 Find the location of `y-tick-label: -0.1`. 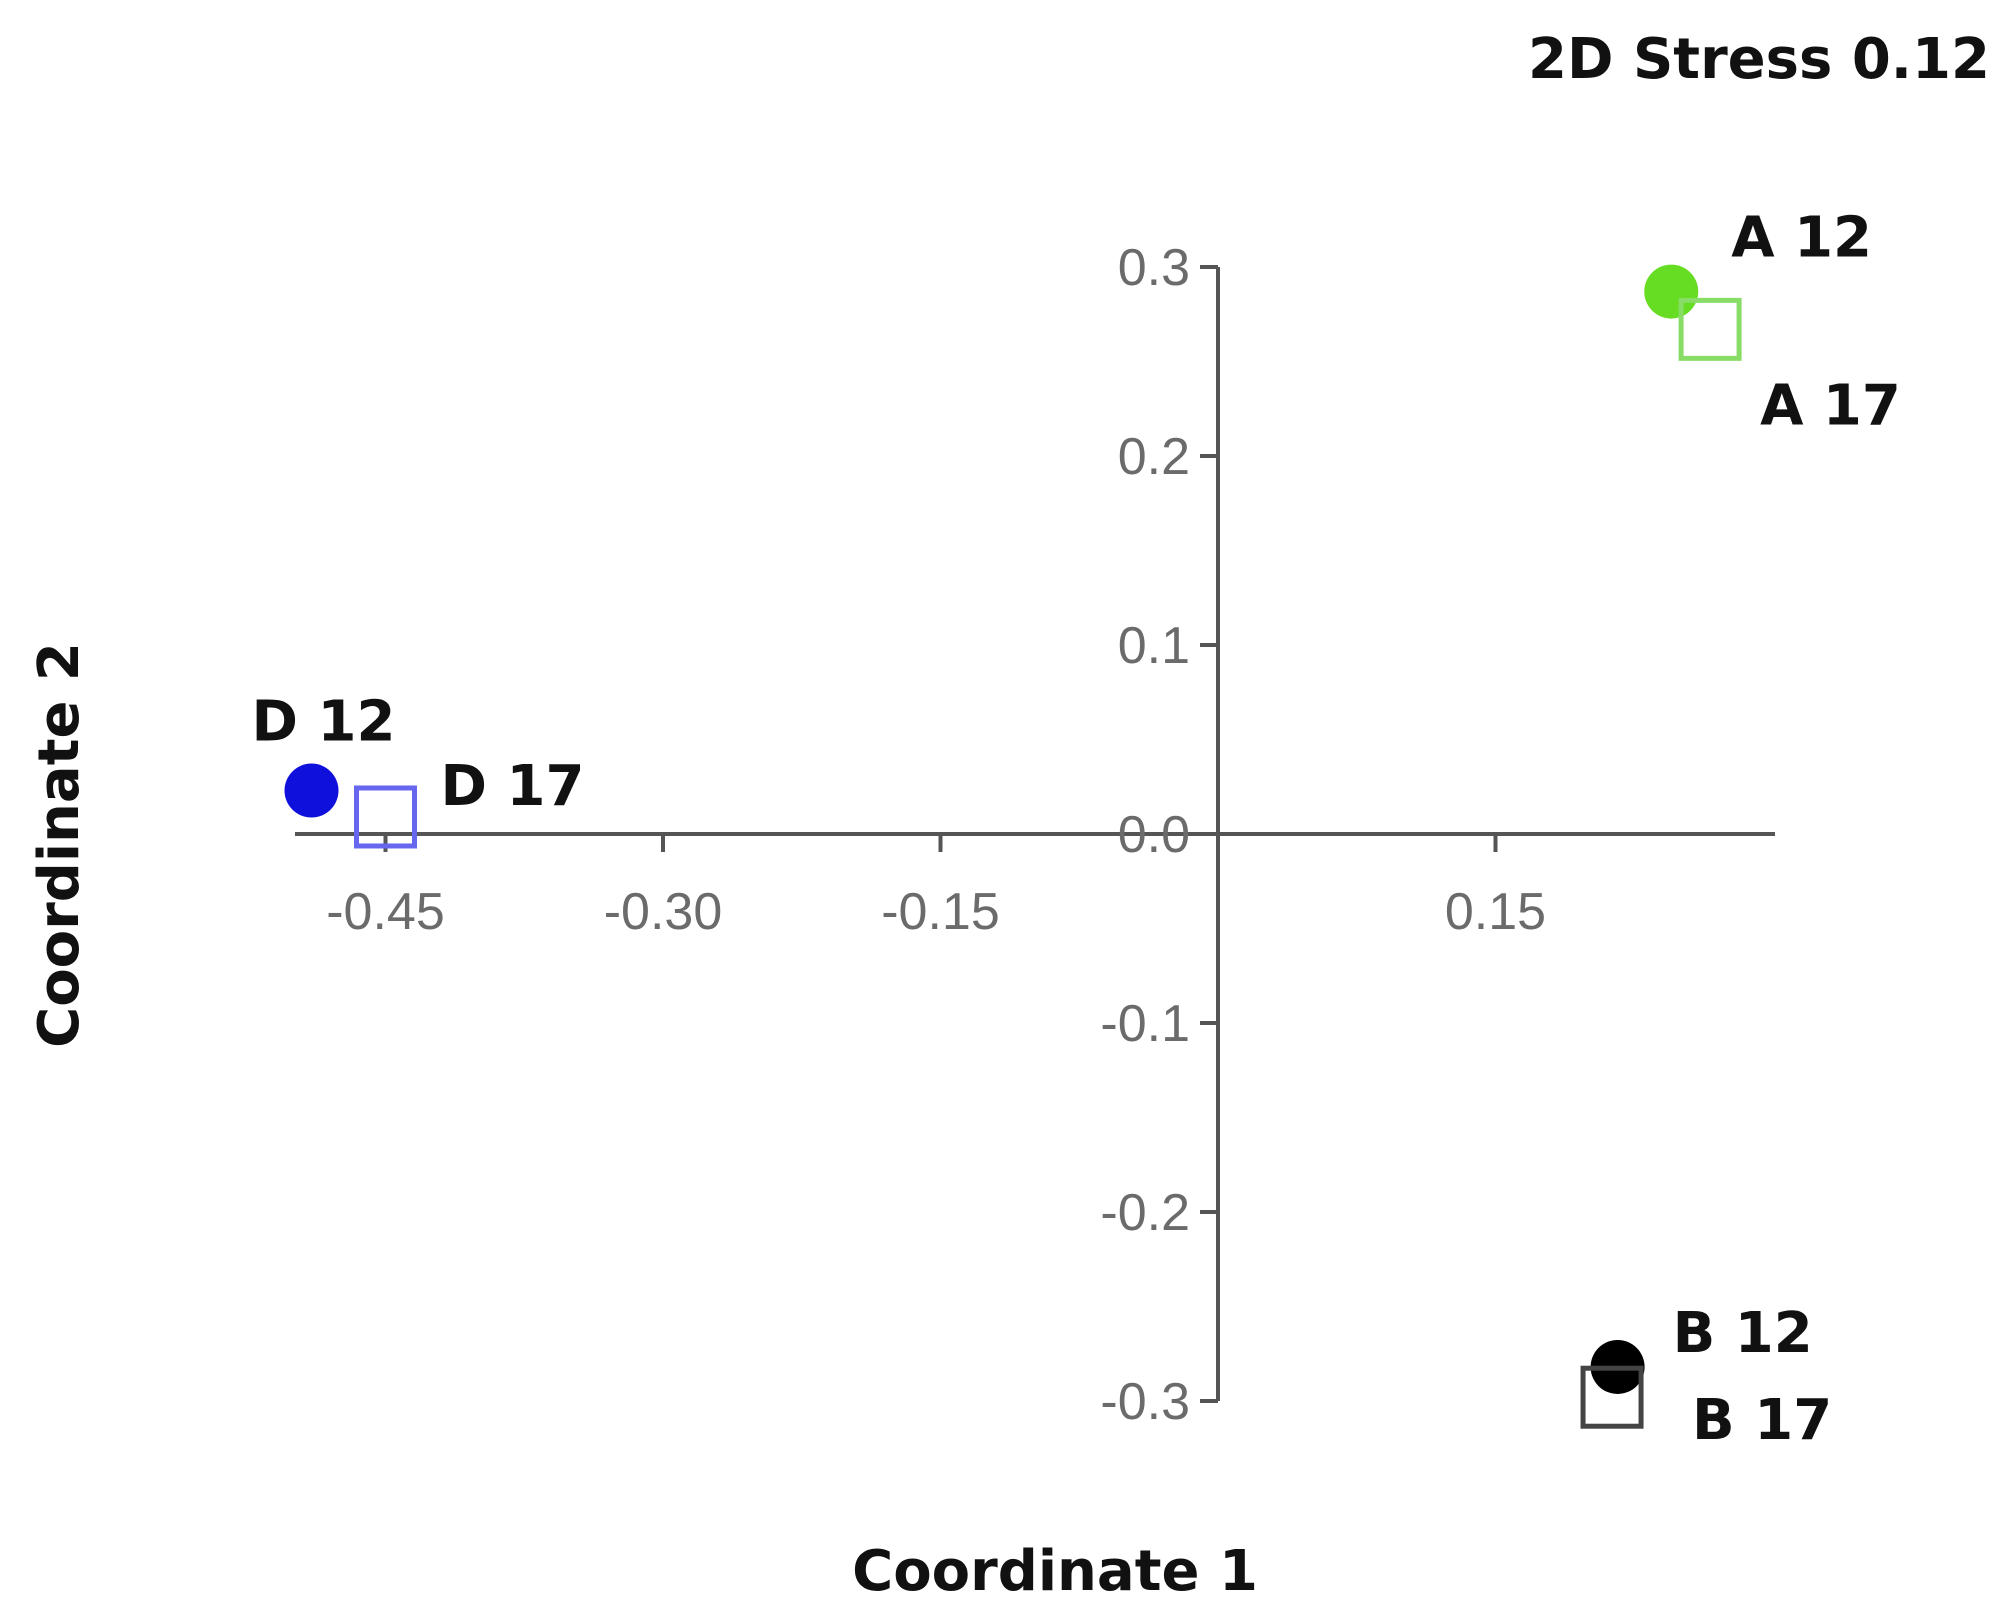

y-tick-label: -0.1 is located at coordinates (1145, 1024).